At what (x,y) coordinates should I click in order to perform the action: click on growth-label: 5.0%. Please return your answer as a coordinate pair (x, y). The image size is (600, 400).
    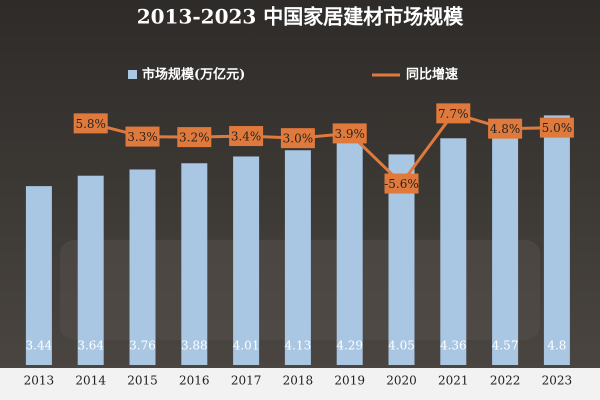
    Looking at the image, I should click on (557, 128).